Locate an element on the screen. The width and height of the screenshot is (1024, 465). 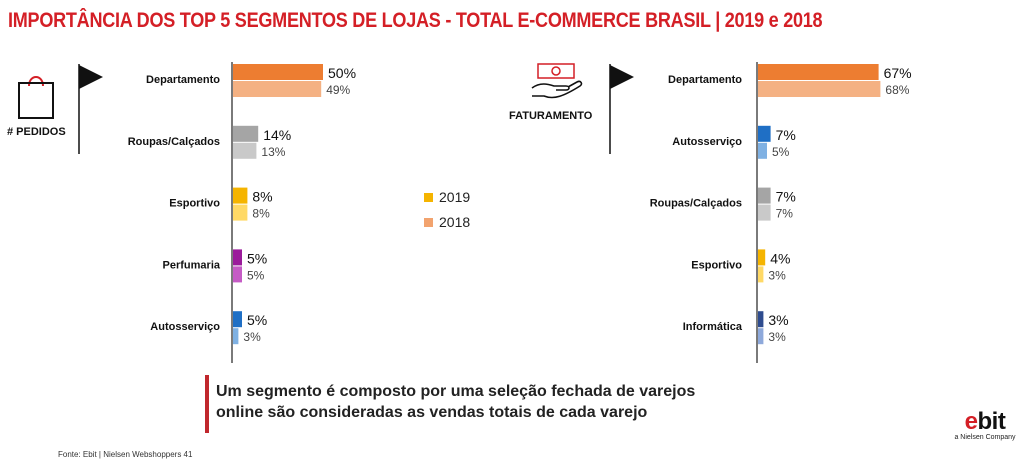
value-label-2018-autosservi-o: 5% is located at coordinates (781, 152).